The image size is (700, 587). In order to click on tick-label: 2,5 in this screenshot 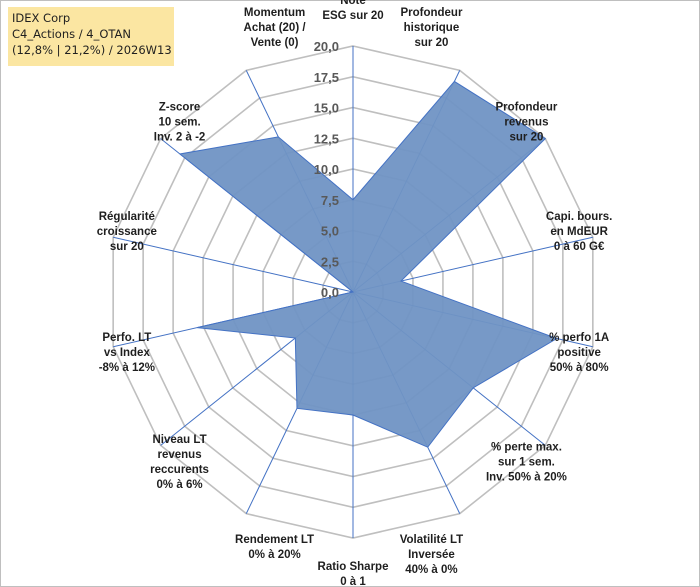, I will do `click(330, 261)`.